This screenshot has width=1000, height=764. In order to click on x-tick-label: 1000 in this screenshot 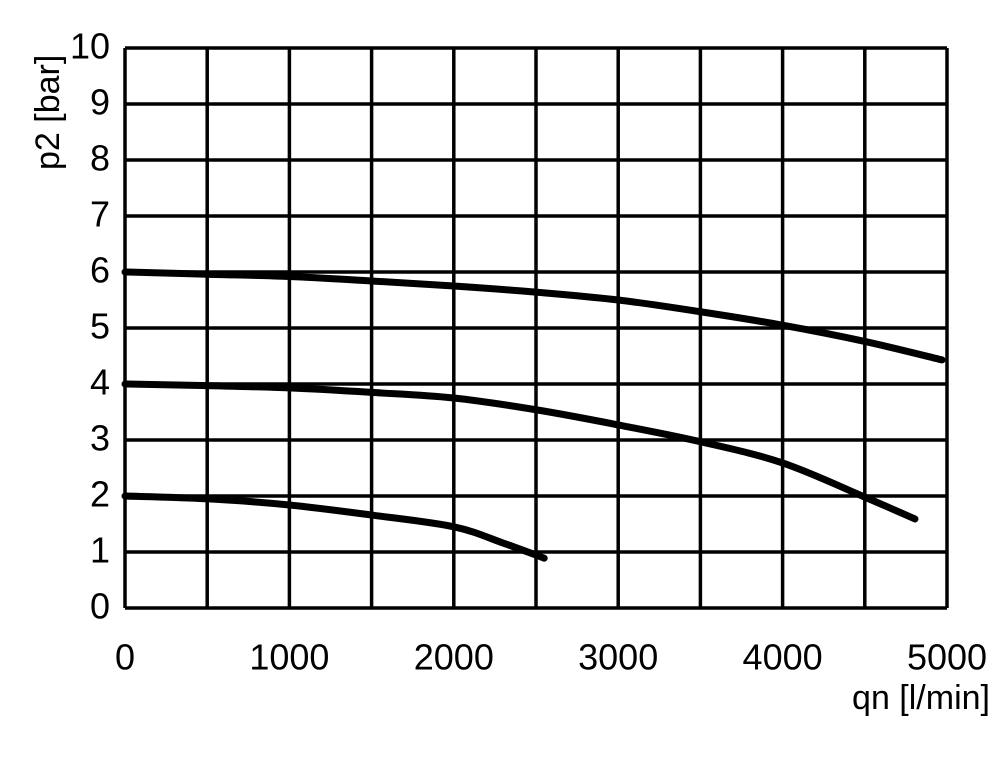, I will do `click(289, 657)`.